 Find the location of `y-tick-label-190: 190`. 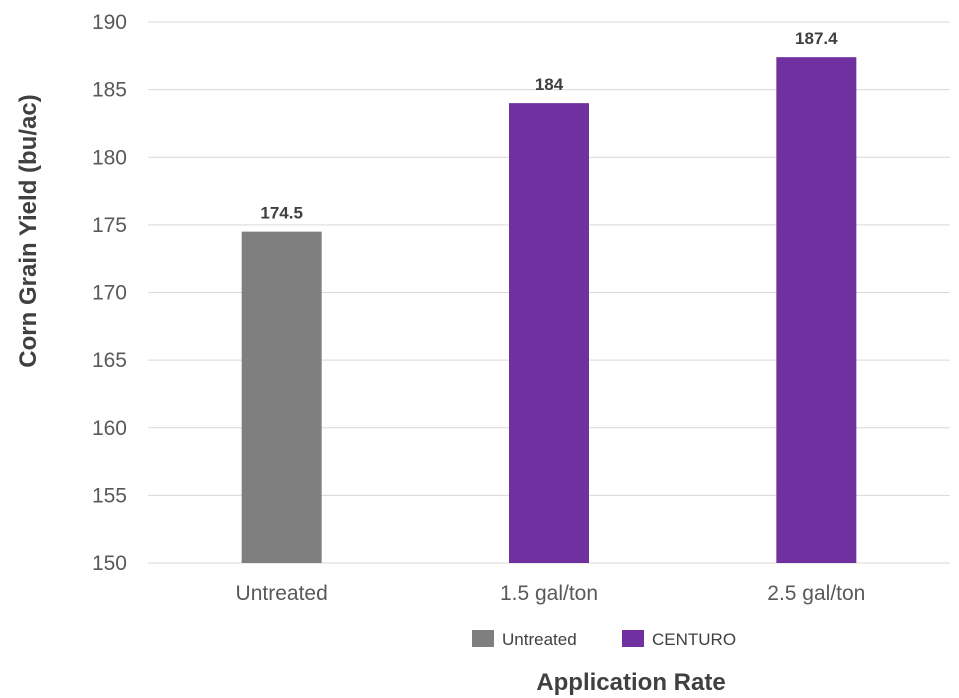

y-tick-label-190: 190 is located at coordinates (109, 22).